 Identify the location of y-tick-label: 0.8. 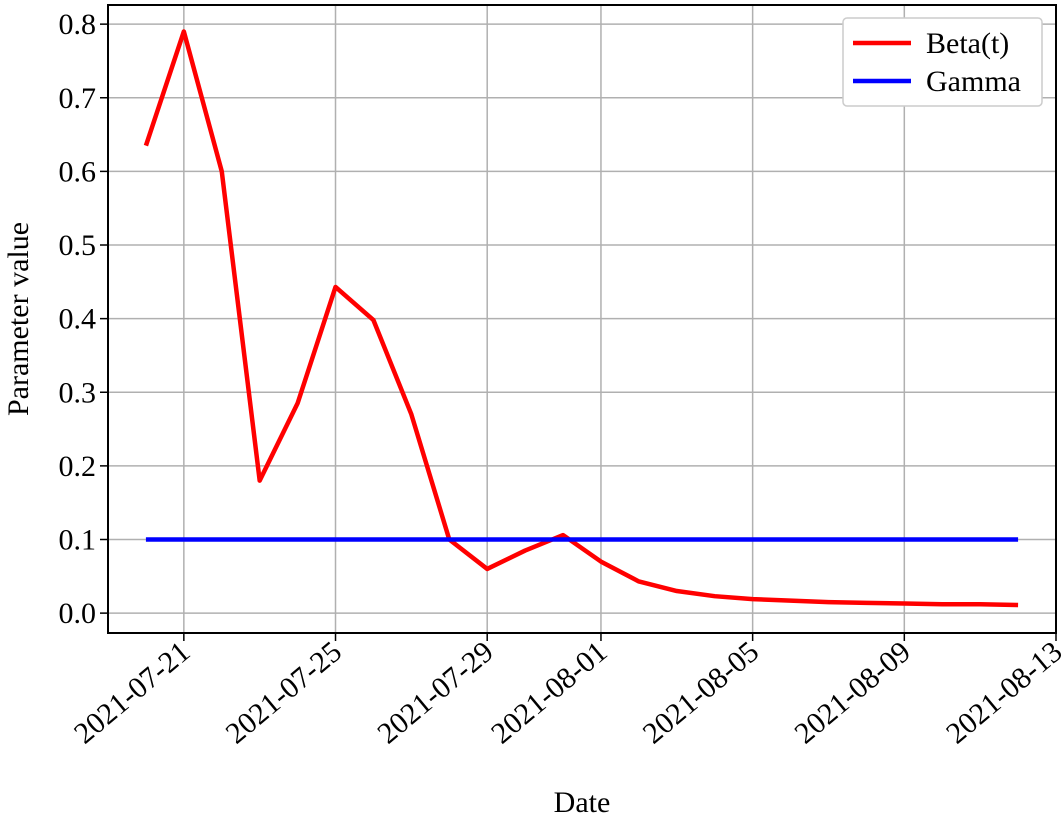
(78, 24).